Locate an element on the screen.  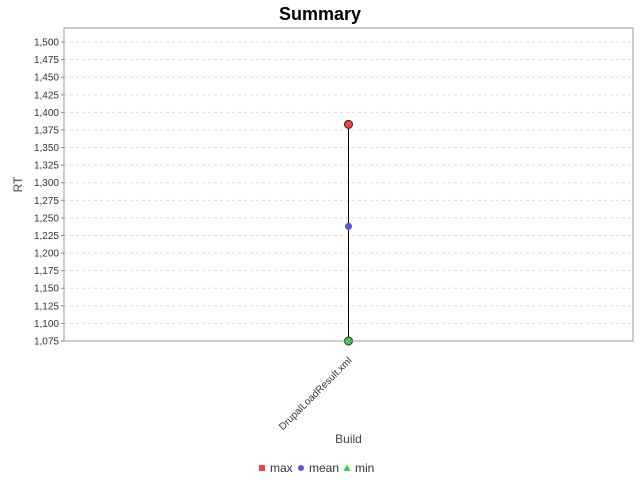
y-tick-label: 1,175 is located at coordinates (46, 271).